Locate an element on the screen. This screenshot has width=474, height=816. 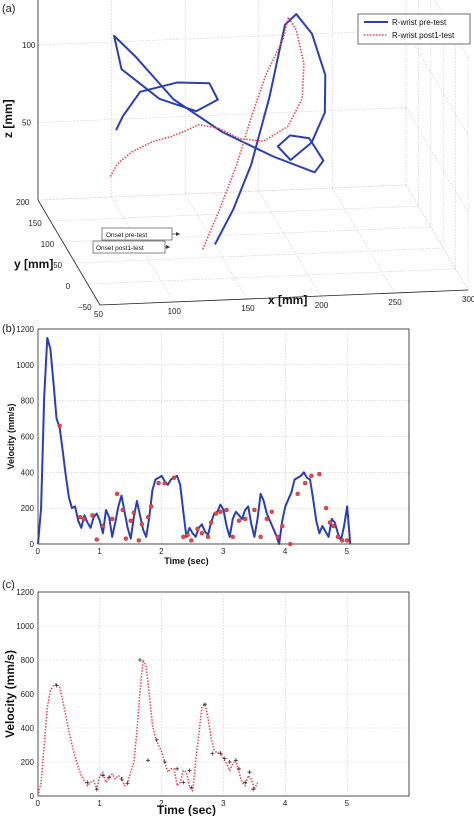
y-tick-label: 50 is located at coordinates (57, 265).